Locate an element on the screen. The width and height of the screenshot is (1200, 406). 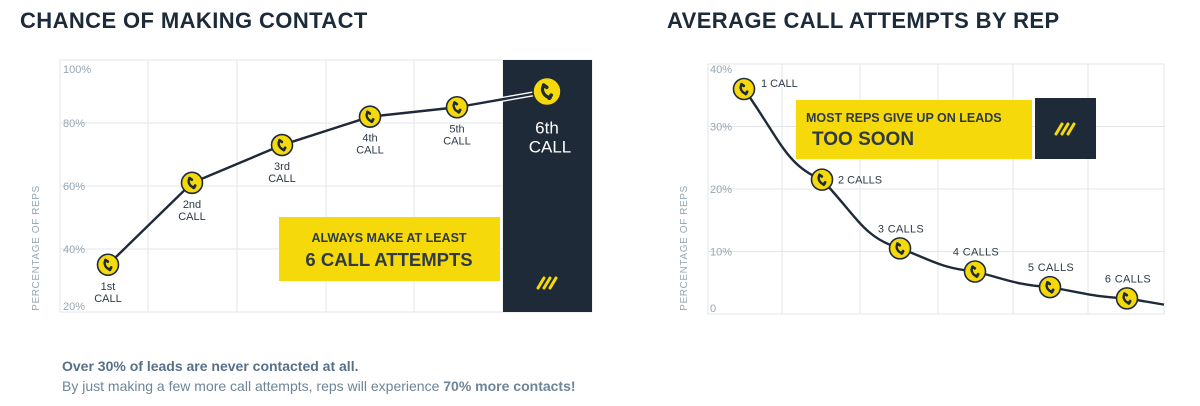
callout-text-line2: 6 CALL ATTEMPTS is located at coordinates (388, 259).